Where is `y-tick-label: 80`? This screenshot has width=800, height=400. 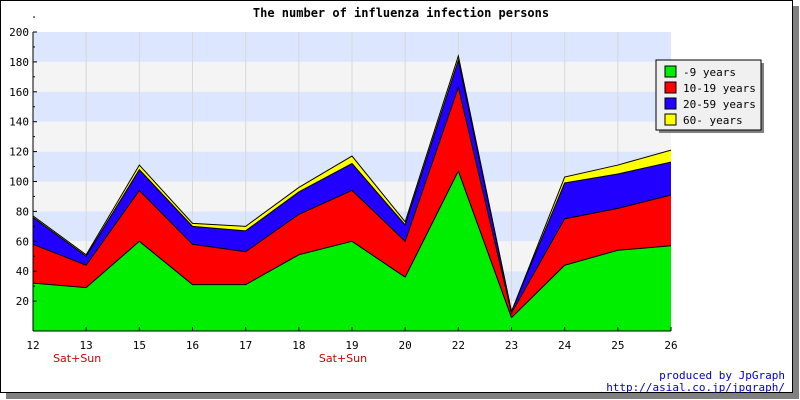
y-tick-label: 80 is located at coordinates (22, 211).